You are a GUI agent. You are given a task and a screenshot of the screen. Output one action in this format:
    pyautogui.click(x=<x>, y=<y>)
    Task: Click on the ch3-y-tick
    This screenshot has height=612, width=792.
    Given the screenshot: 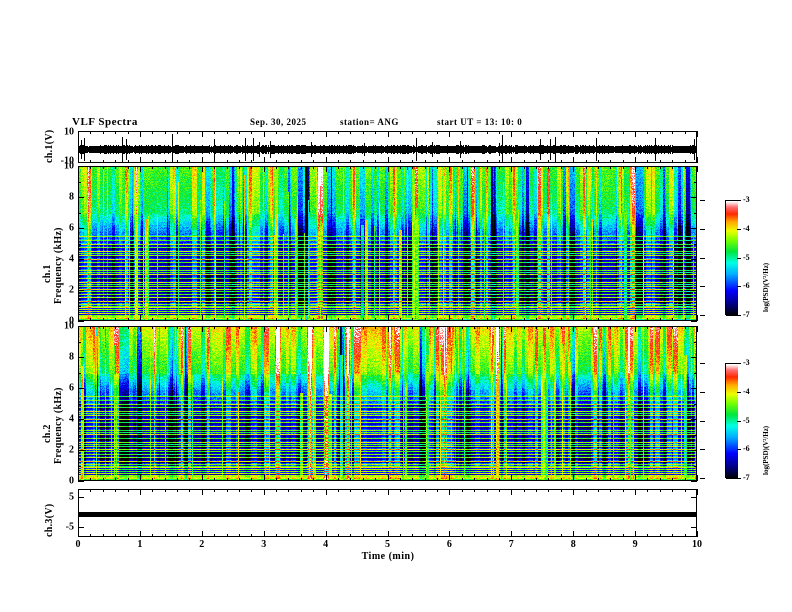 What is the action you would take?
    pyautogui.click(x=81, y=527)
    